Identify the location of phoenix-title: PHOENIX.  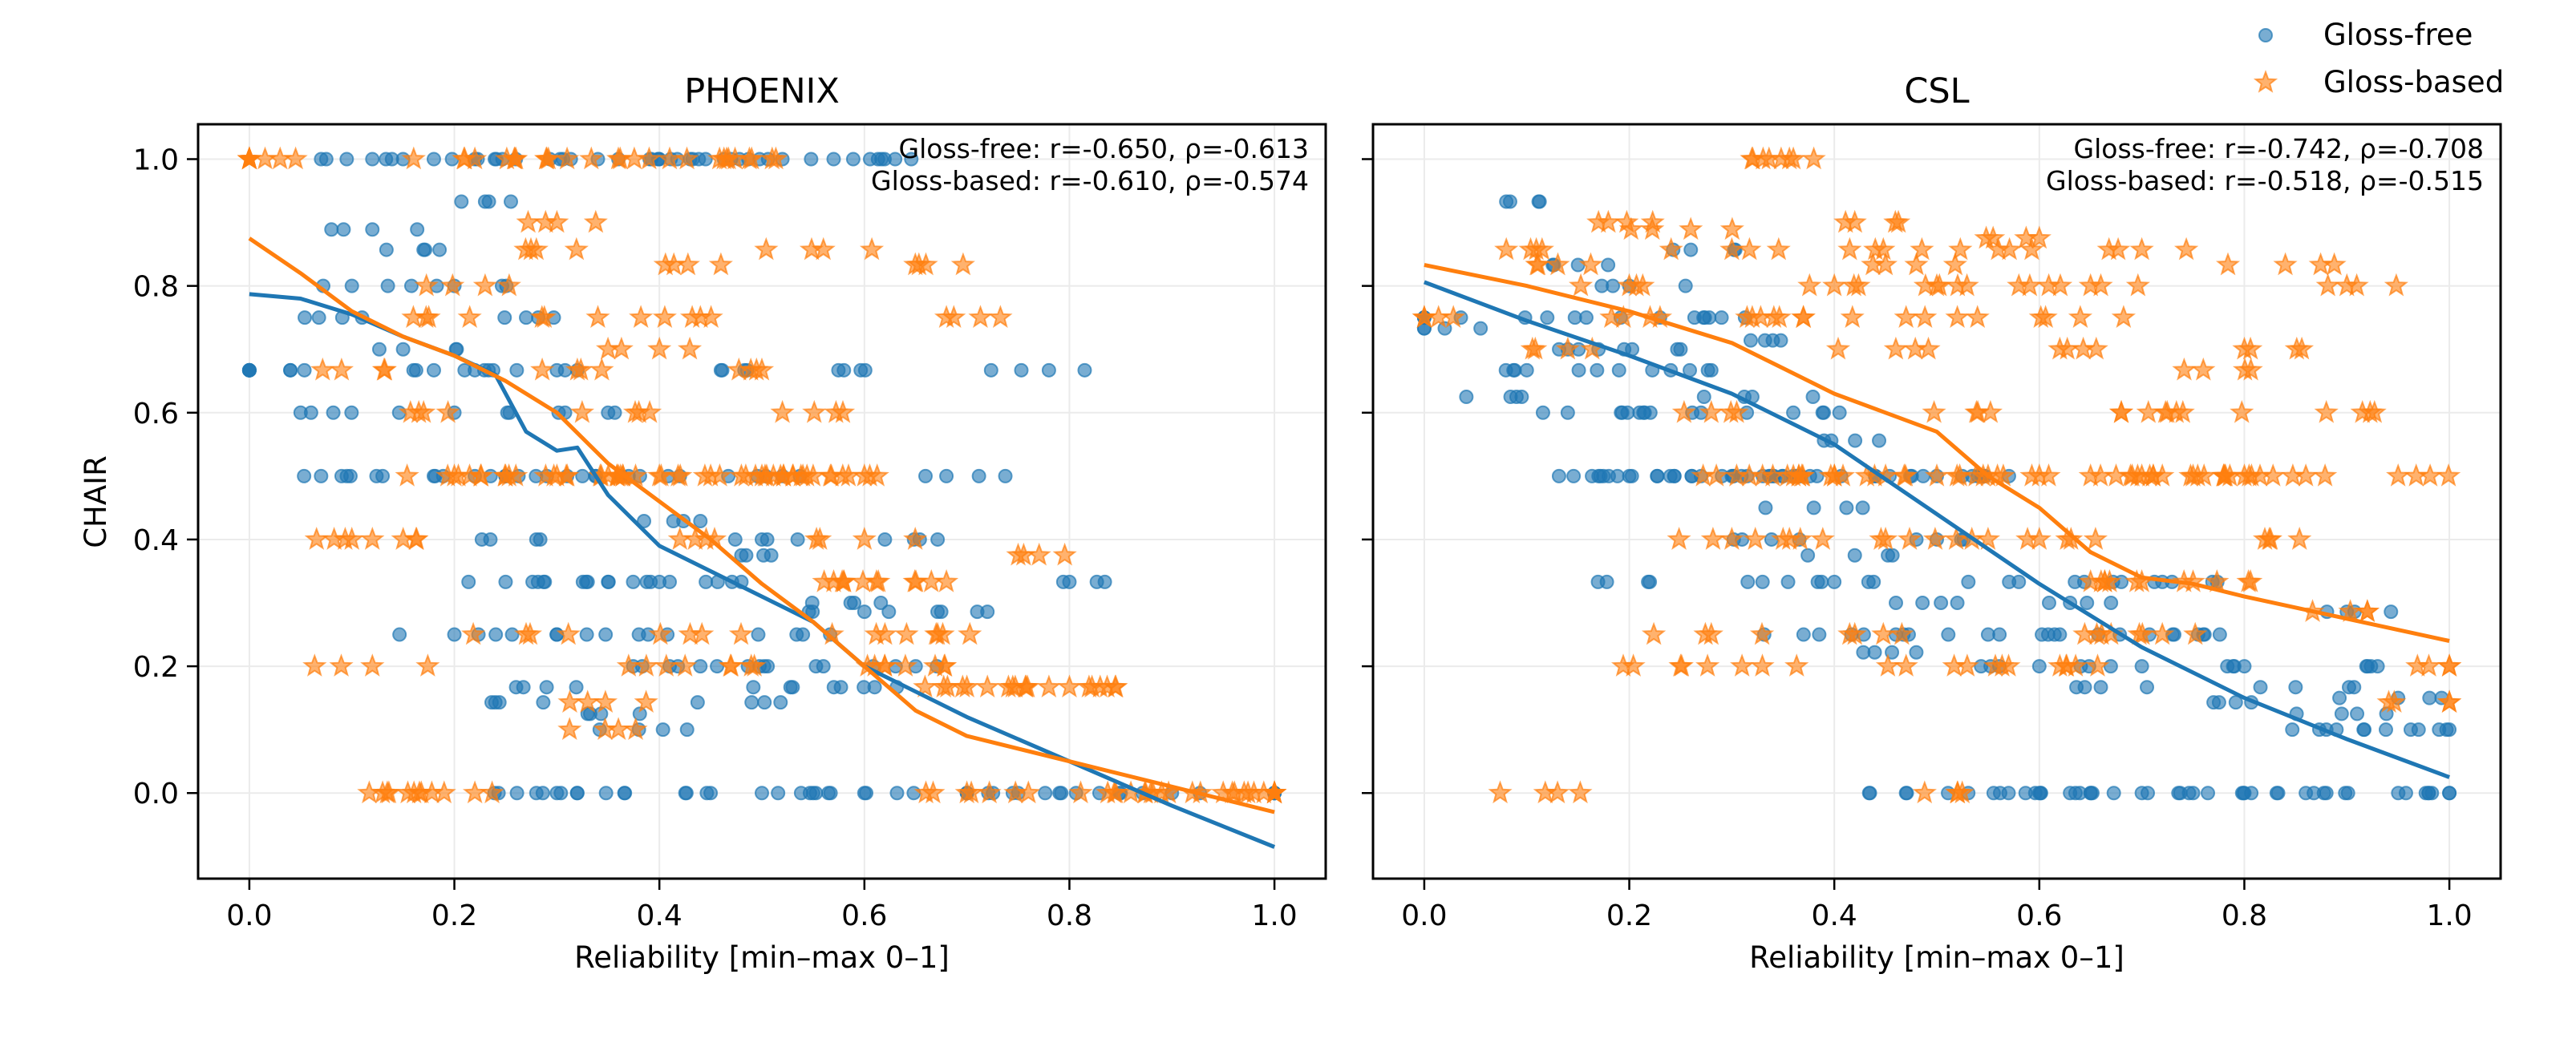
(762, 91).